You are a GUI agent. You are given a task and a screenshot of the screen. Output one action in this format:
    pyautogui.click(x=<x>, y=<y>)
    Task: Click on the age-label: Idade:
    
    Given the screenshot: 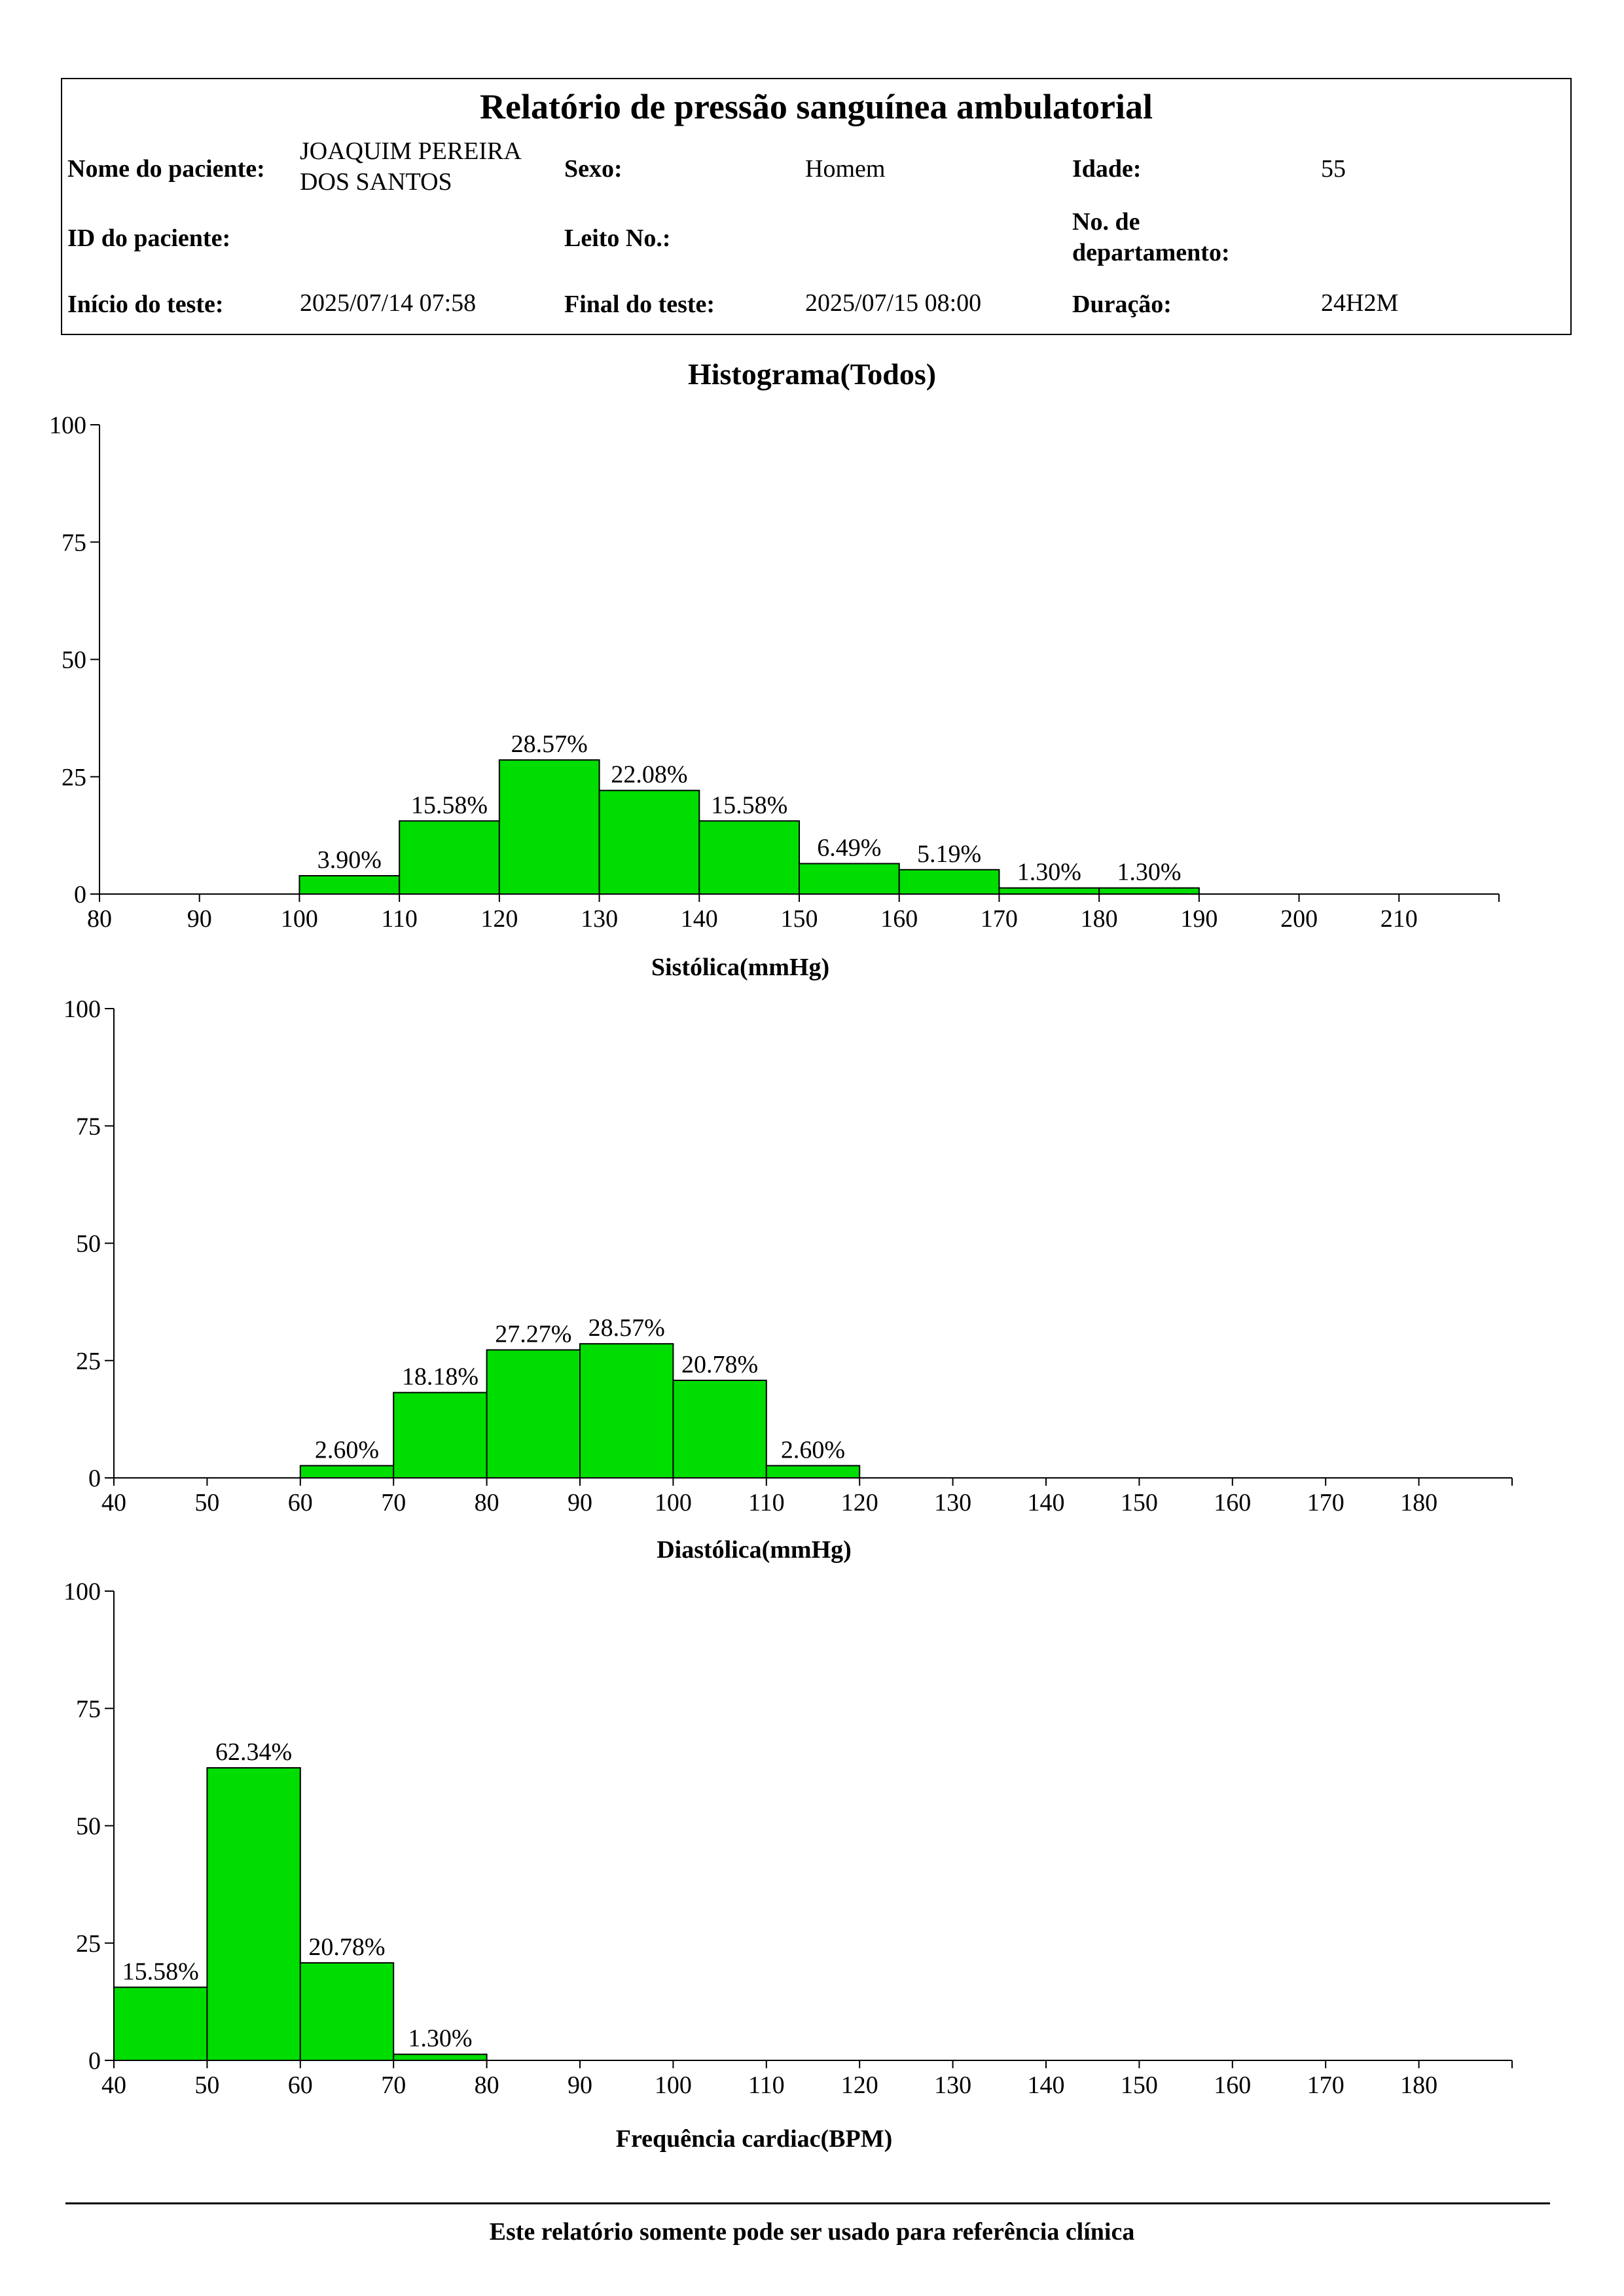 What is the action you would take?
    pyautogui.click(x=1107, y=169)
    